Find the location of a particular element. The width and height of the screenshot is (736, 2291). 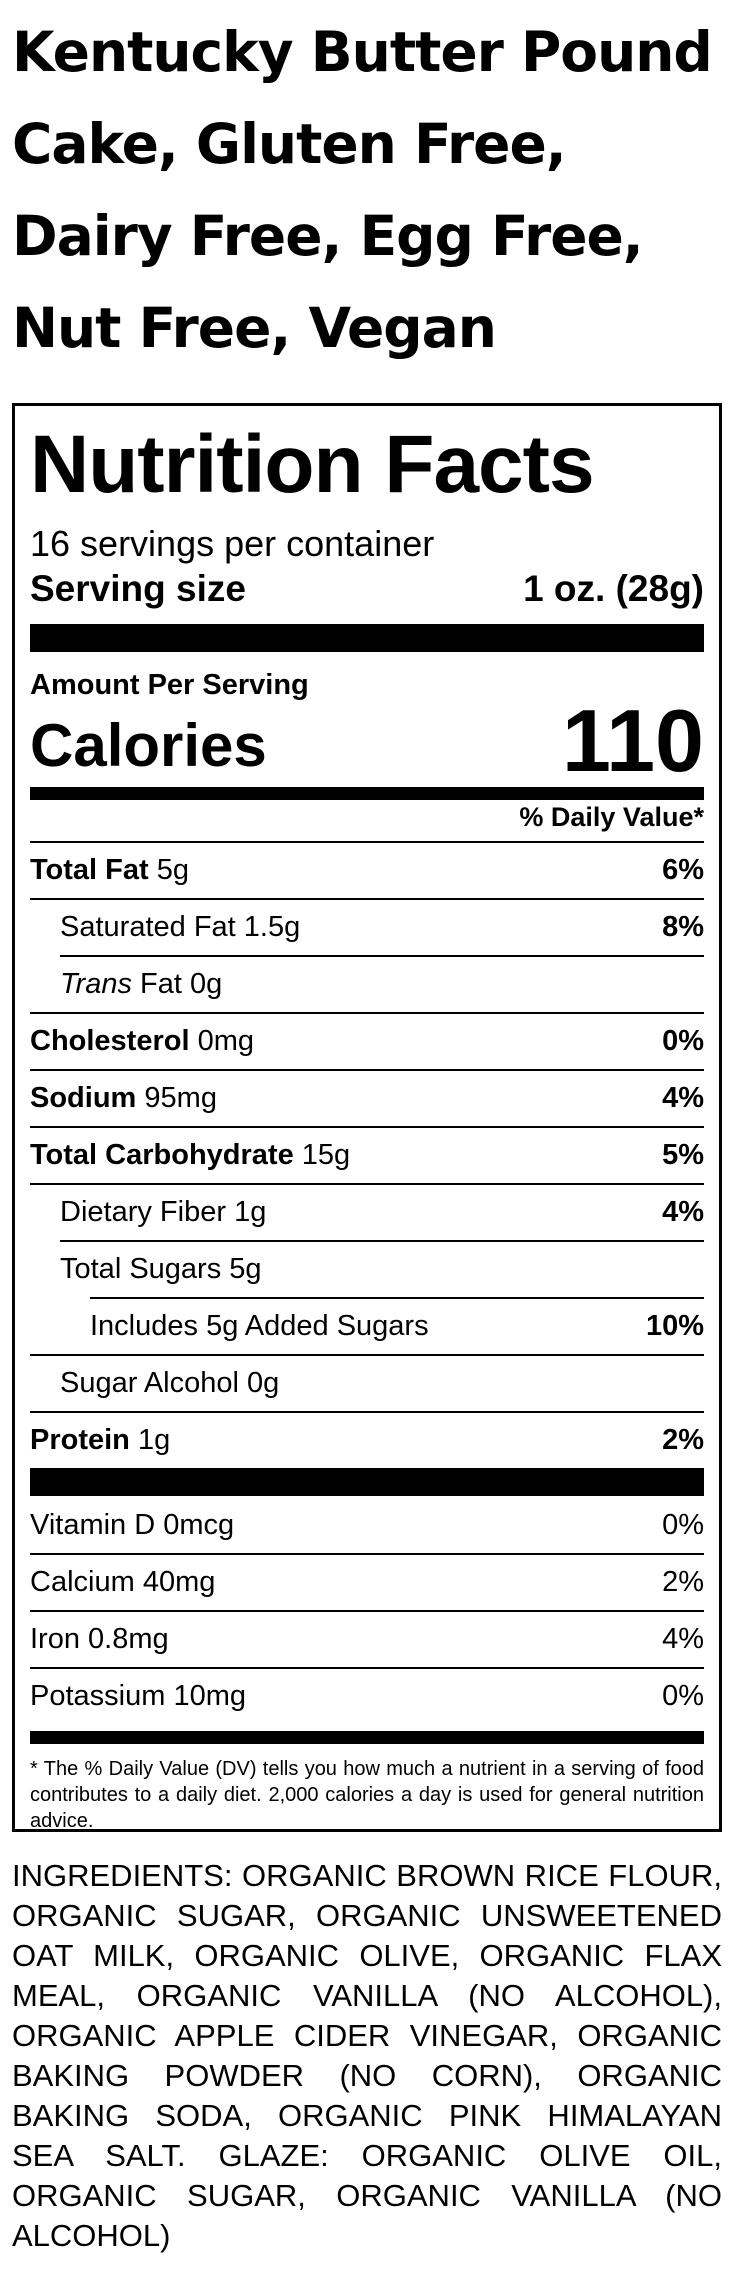

serving-size-row: Serving size 1 oz. (28g) is located at coordinates (367, 589).